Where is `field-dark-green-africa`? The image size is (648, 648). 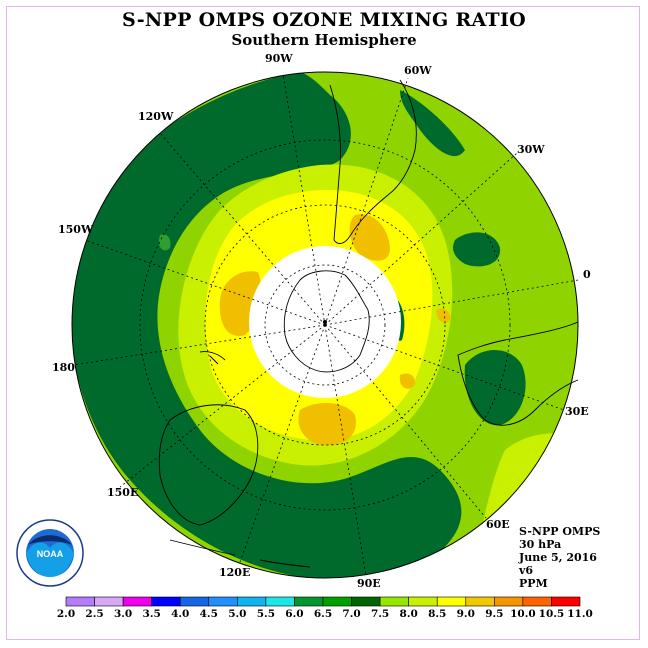
field-dark-green-africa is located at coordinates (495, 388).